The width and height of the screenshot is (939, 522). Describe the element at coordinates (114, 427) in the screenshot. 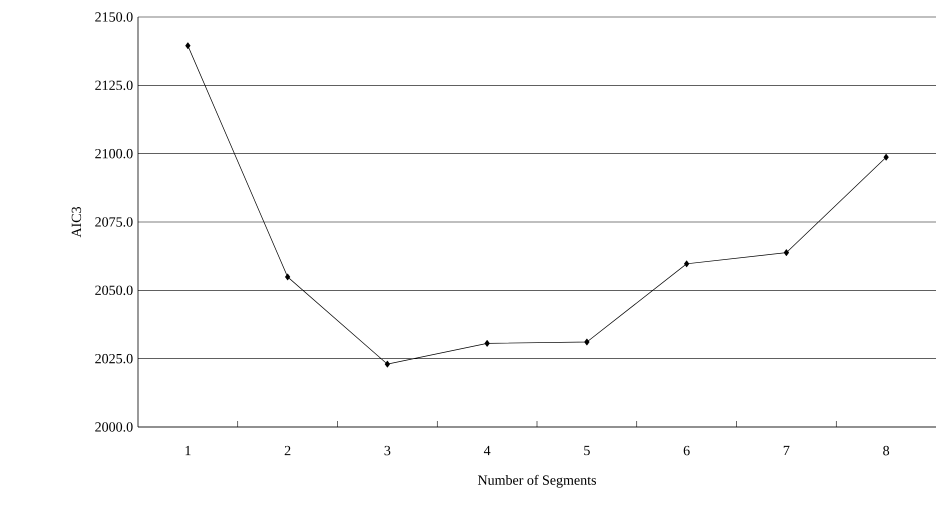

I see `y-tick-label: 2000.0` at that location.